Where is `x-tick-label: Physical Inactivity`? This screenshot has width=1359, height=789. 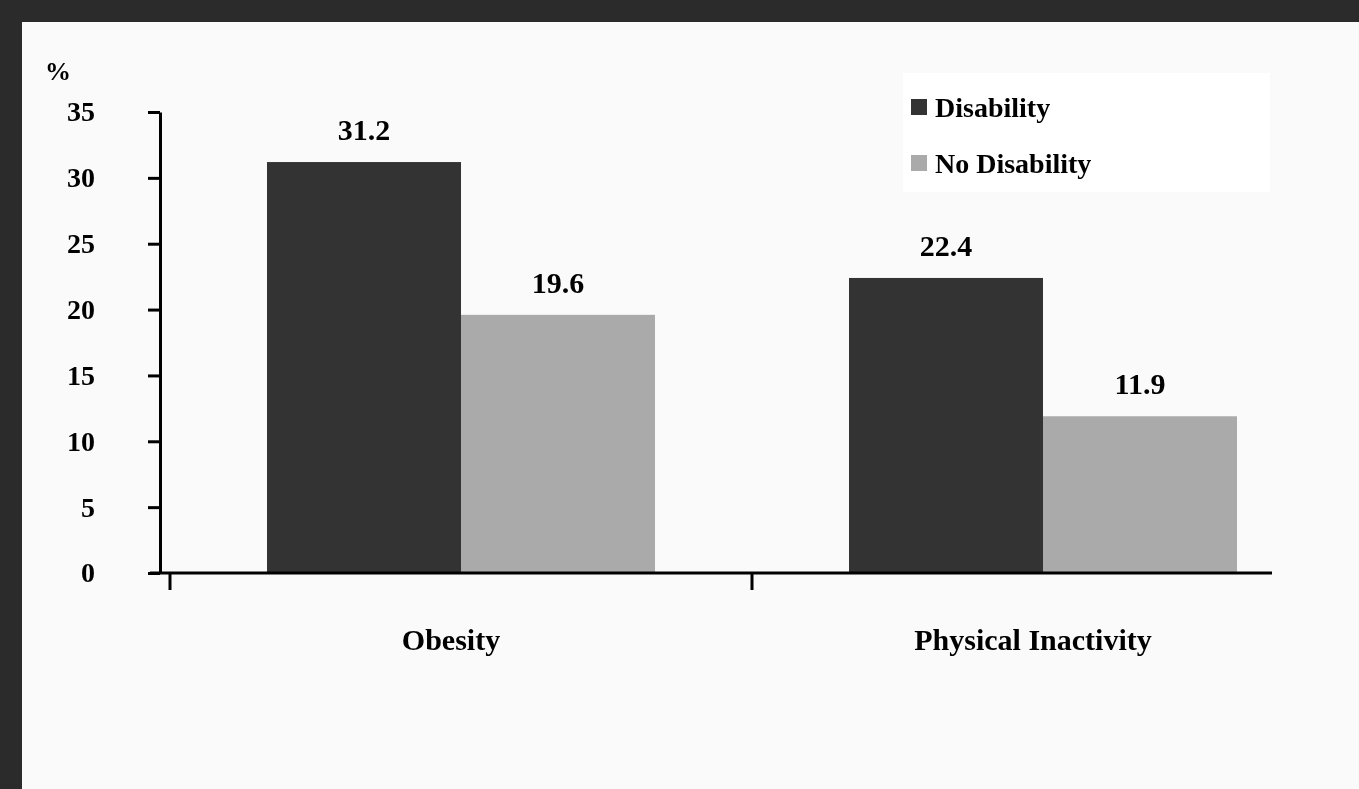
x-tick-label: Physical Inactivity is located at coordinates (1033, 639).